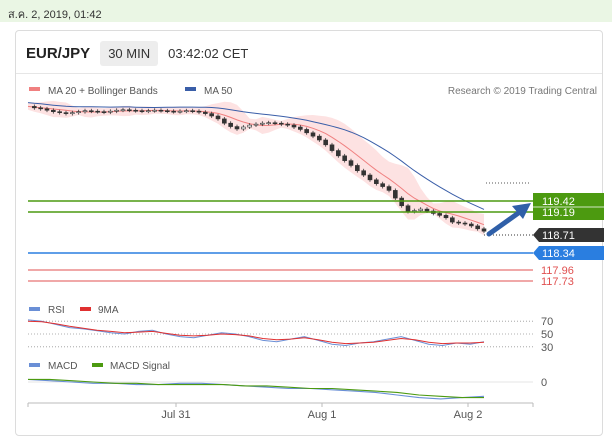  I want to click on rsi-9ma-line, so click(256, 332).